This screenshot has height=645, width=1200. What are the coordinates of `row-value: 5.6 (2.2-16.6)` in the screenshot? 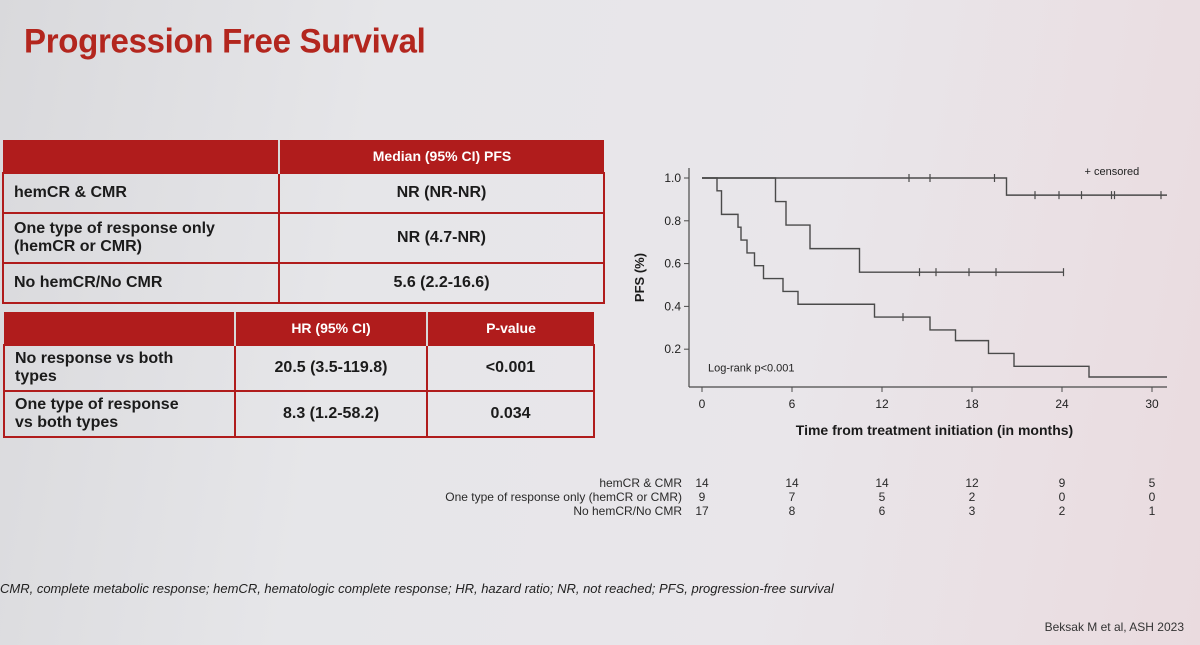 It's located at (441, 283).